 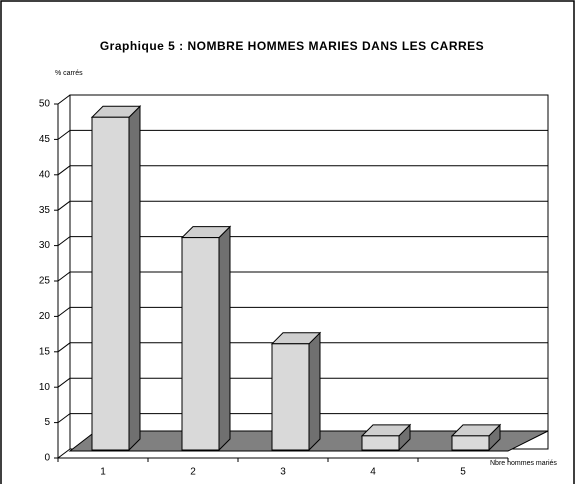 What do you see at coordinates (45, 387) in the screenshot?
I see `y-tick-label: 10` at bounding box center [45, 387].